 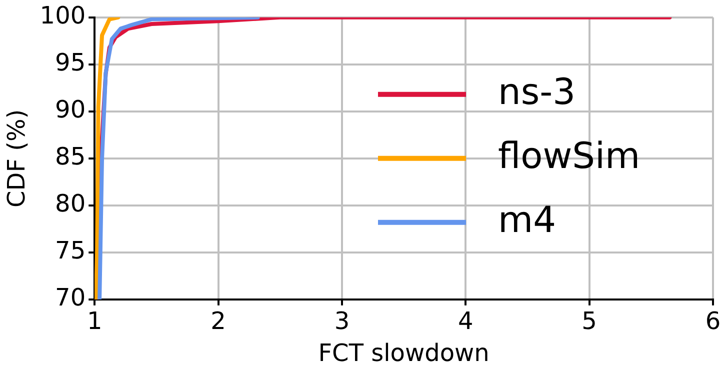 I want to click on y-tick-label: 90, so click(x=70, y=110).